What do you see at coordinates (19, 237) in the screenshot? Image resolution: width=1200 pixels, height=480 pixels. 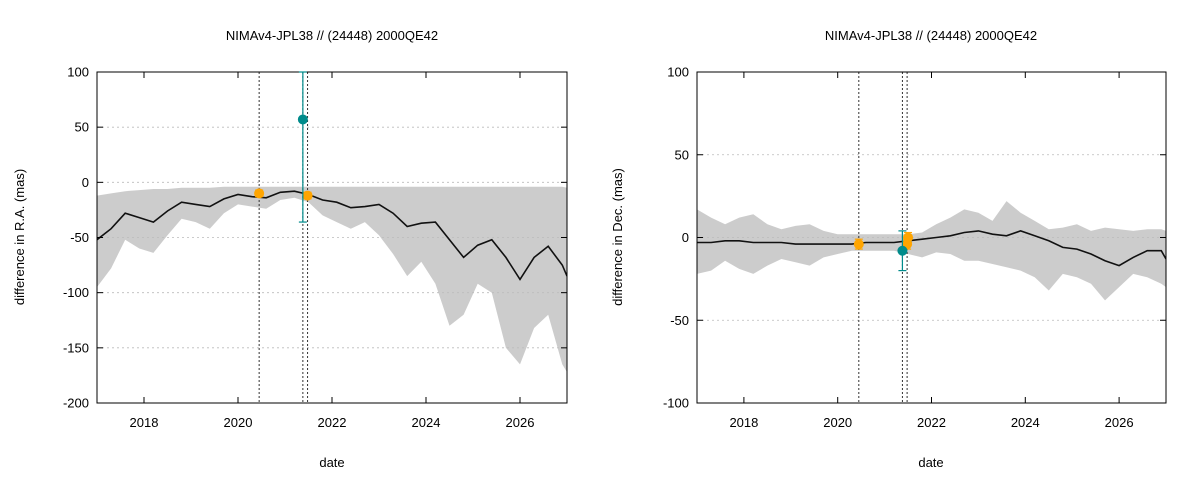 I see `y-axis-label: difference in R.A. (mas)` at bounding box center [19, 237].